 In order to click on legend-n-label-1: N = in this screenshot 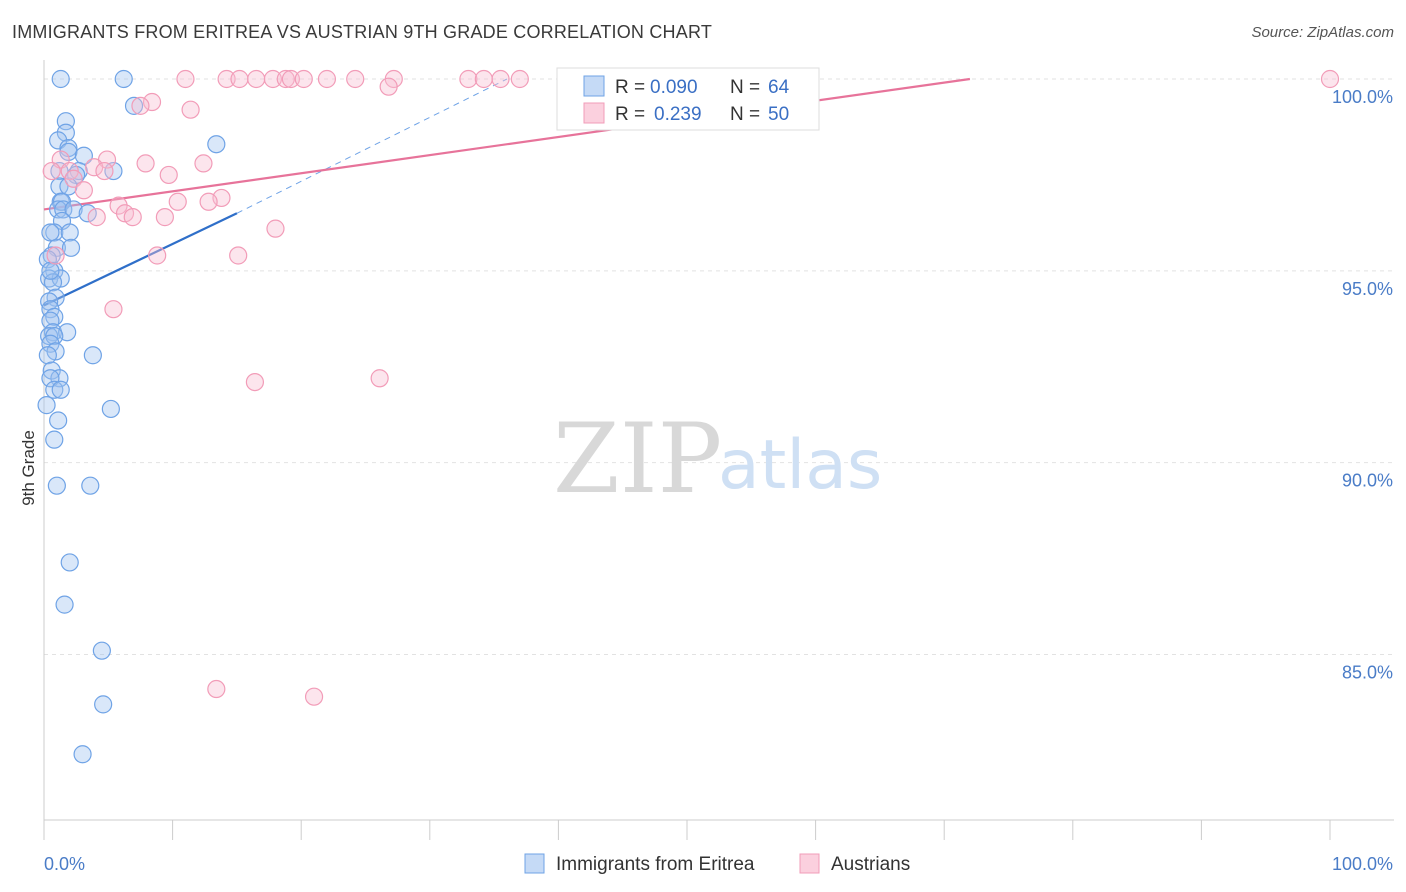, I will do `click(745, 87)`.